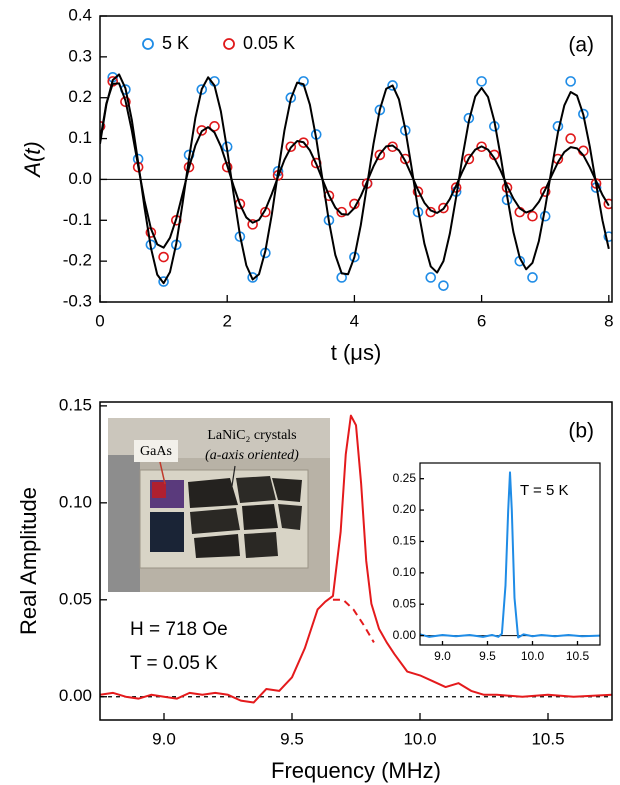 This screenshot has width=620, height=785. I want to click on y-tick-label: -0.3, so click(77, 300).